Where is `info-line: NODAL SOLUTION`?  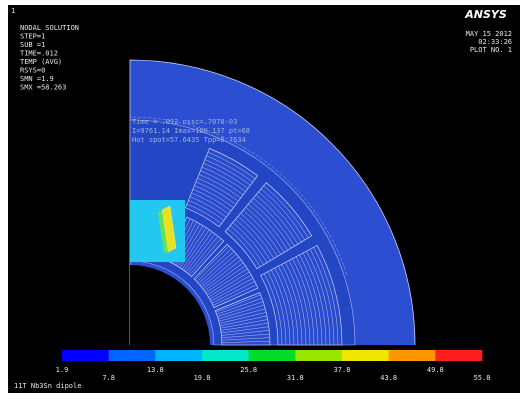 info-line: NODAL SOLUTION is located at coordinates (49, 28).